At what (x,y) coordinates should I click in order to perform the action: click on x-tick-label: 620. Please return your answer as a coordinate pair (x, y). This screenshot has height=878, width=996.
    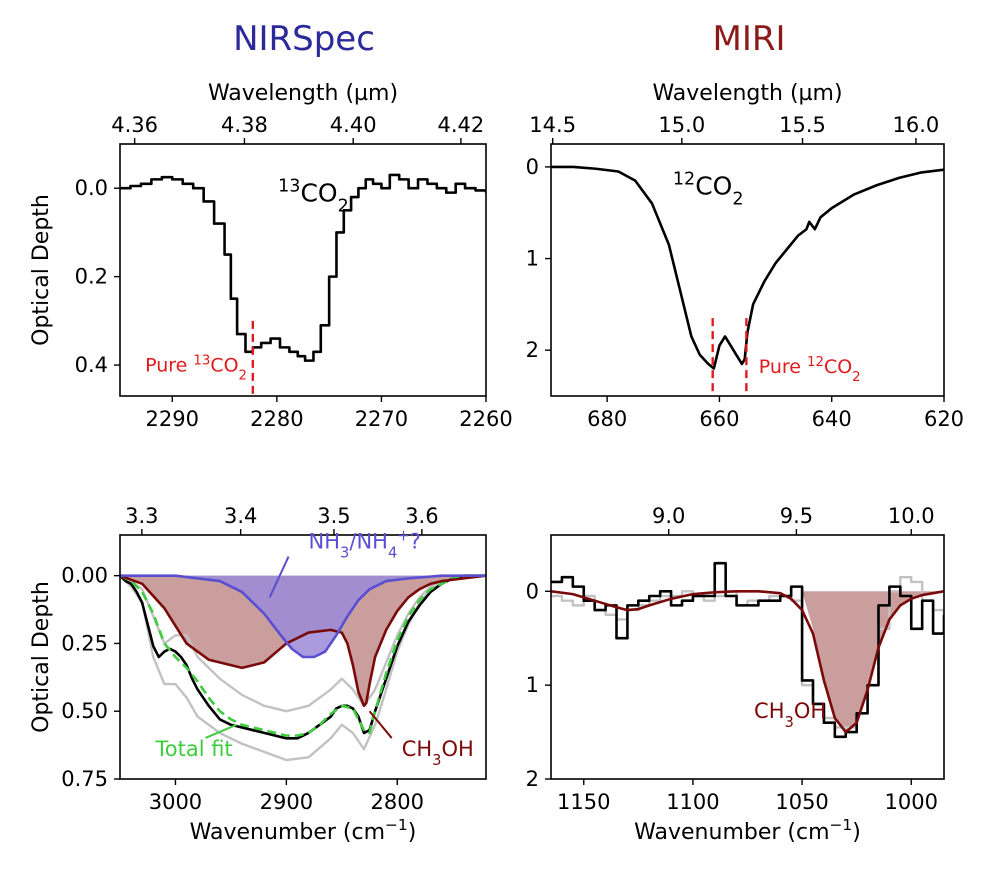
    Looking at the image, I should click on (944, 419).